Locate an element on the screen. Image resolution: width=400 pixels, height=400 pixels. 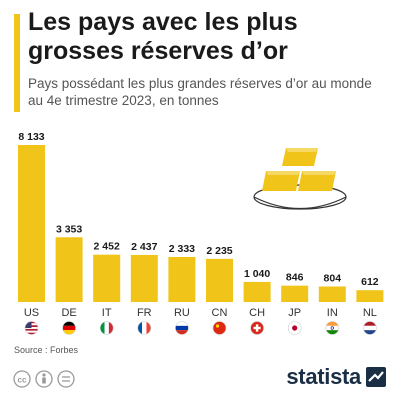
svg-text: cc is located at coordinates (22, 380).